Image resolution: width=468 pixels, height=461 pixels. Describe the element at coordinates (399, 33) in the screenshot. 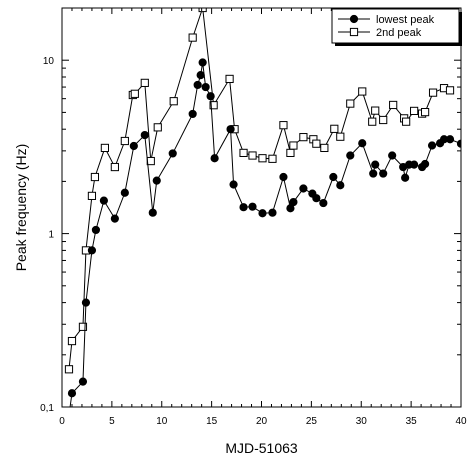

I see `legend-label-2nd-peak: 2nd peak` at that location.